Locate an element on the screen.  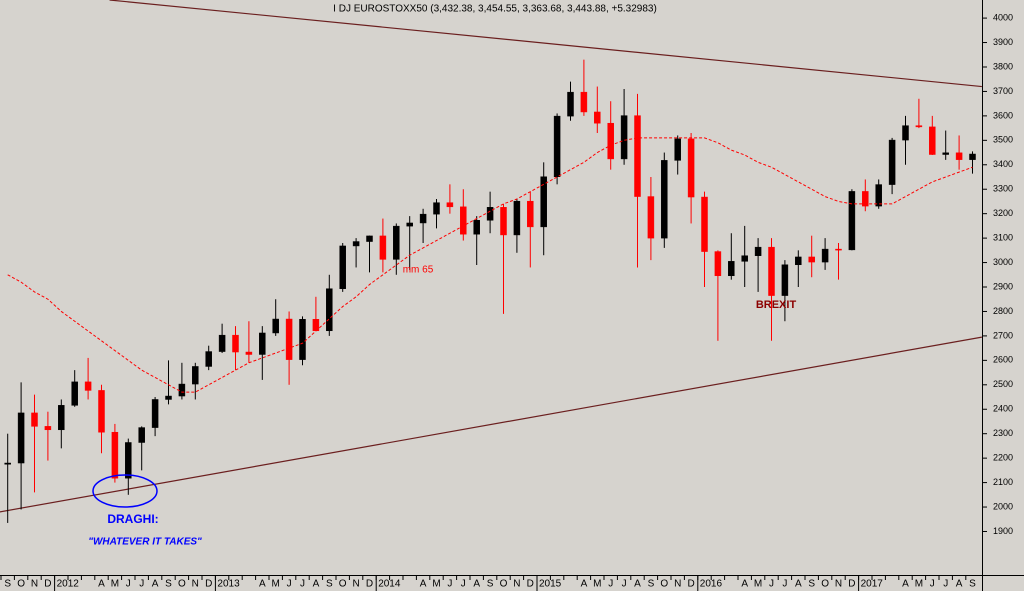
y-tick-label: 3600 is located at coordinates (1003, 115).